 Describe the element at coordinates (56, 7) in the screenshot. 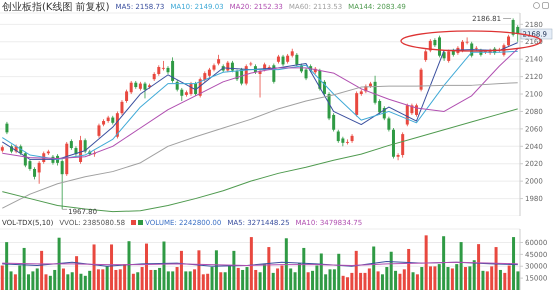

I see `chart-title: 创业板指(K线图 前复权)` at that location.